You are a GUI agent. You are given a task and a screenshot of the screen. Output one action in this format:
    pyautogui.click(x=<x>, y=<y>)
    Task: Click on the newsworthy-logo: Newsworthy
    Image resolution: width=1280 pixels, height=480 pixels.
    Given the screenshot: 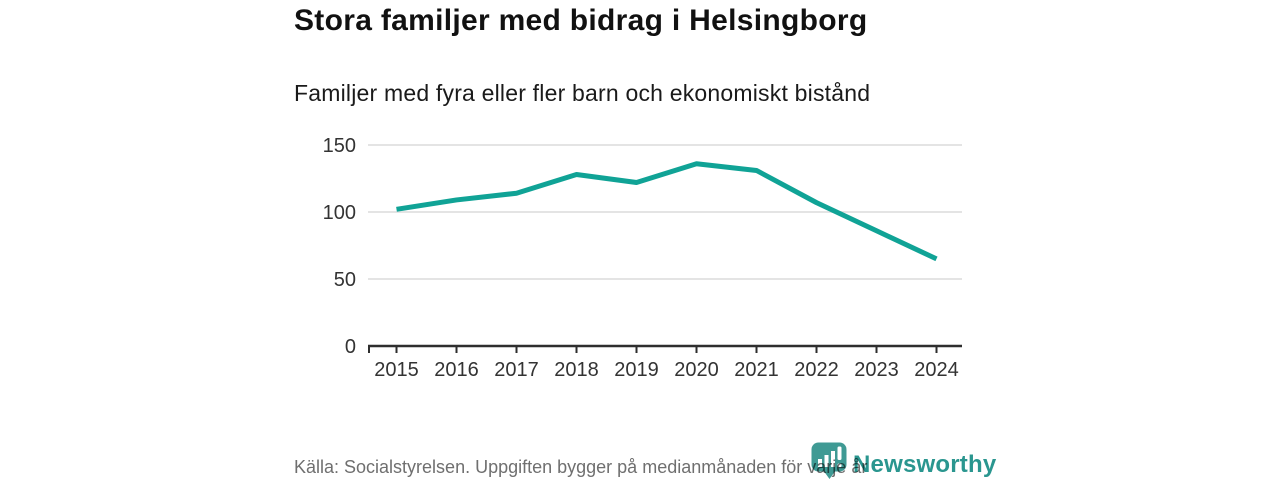 What is the action you would take?
    pyautogui.click(x=903, y=460)
    